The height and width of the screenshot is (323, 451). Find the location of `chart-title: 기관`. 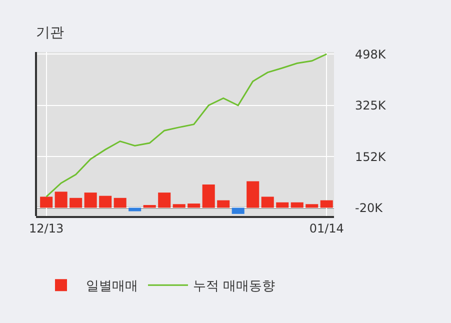

chart-title: 기관 is located at coordinates (50, 33).